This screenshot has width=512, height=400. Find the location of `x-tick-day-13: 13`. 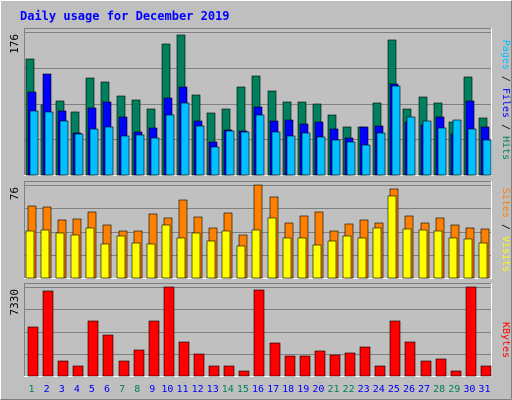

x-tick-day-13: 13 is located at coordinates (213, 389).